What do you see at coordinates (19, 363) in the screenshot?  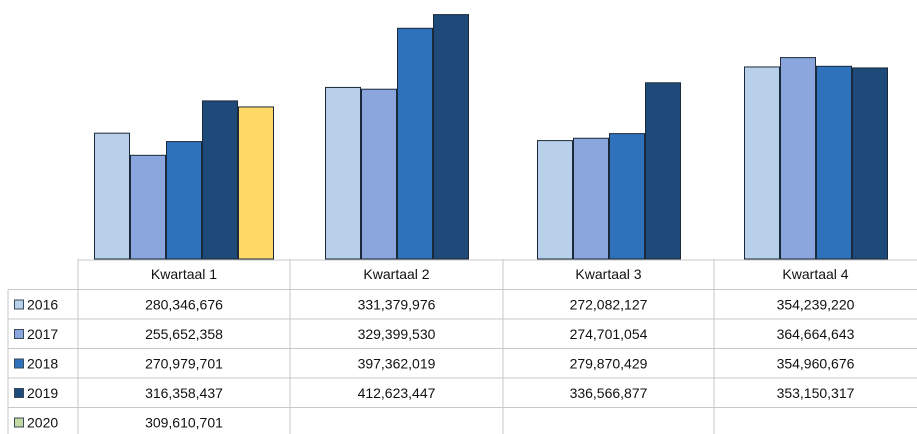 I see `legend-key-2018` at bounding box center [19, 363].